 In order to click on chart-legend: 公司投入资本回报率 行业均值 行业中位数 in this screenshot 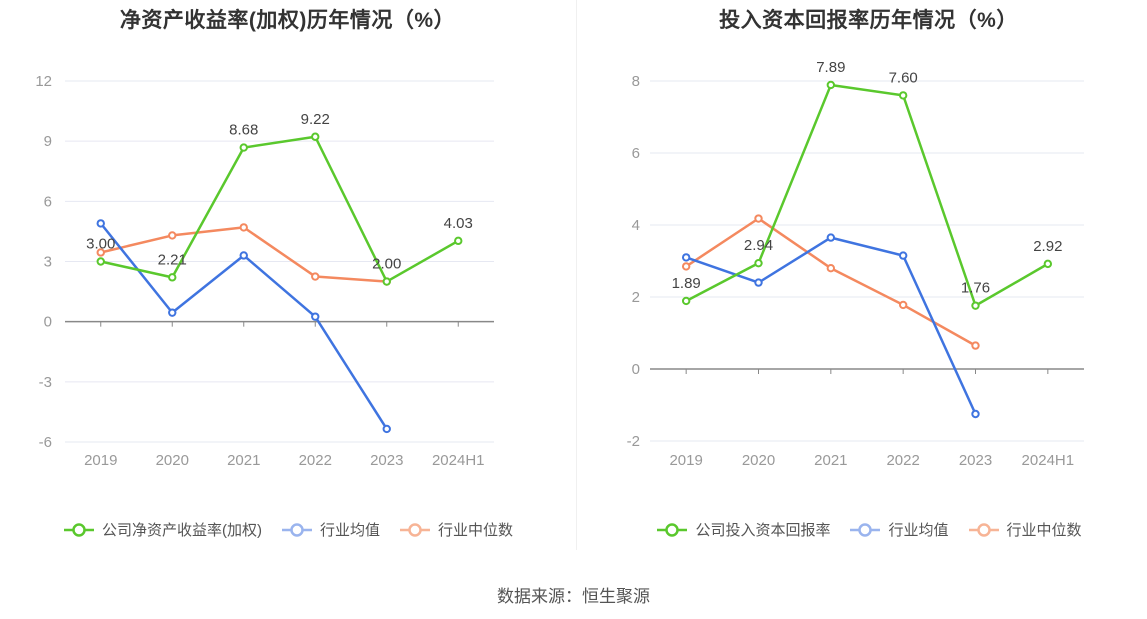, I will do `click(868, 529)`.